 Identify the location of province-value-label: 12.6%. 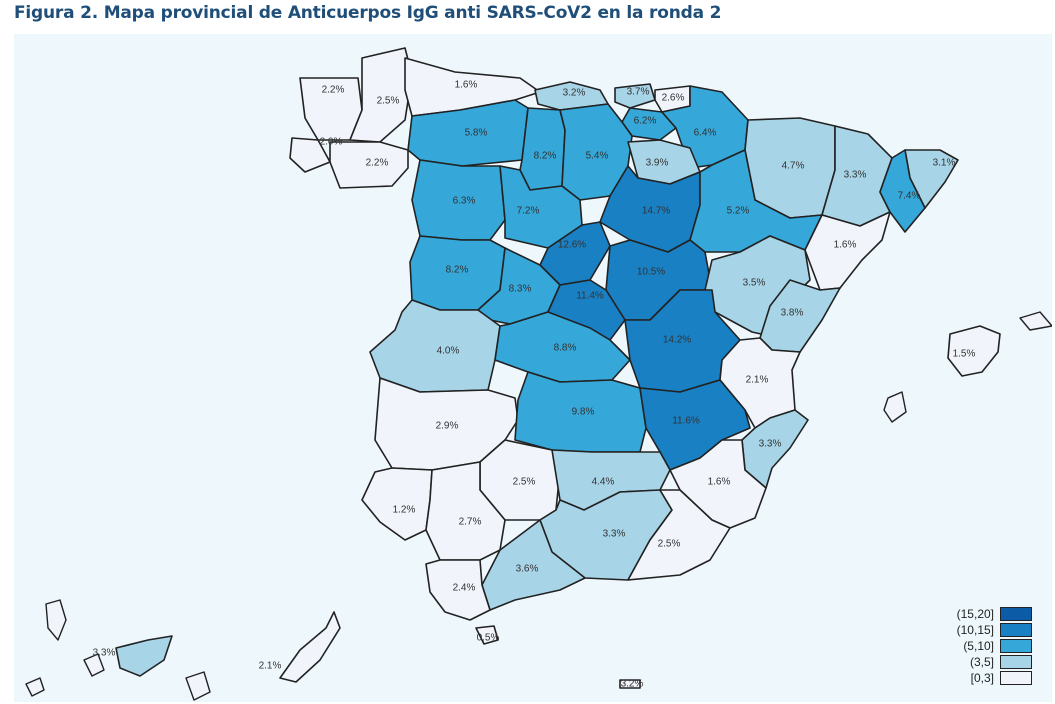
(572, 245).